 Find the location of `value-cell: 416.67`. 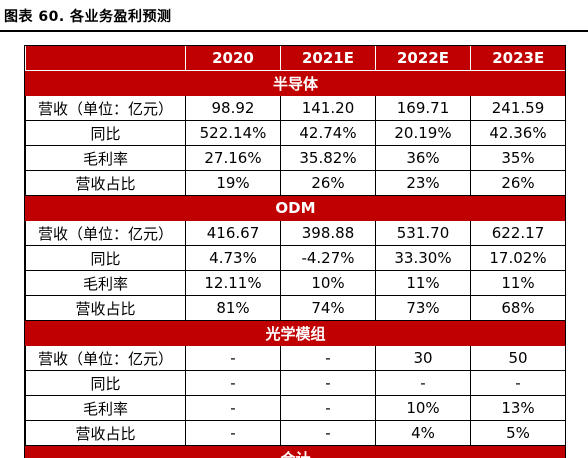

value-cell: 416.67 is located at coordinates (233, 233).